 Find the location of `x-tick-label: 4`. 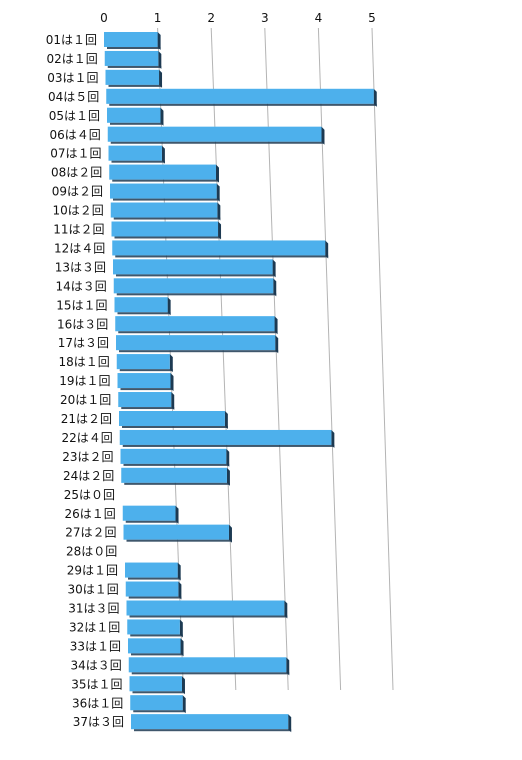

x-tick-label: 4 is located at coordinates (319, 18).